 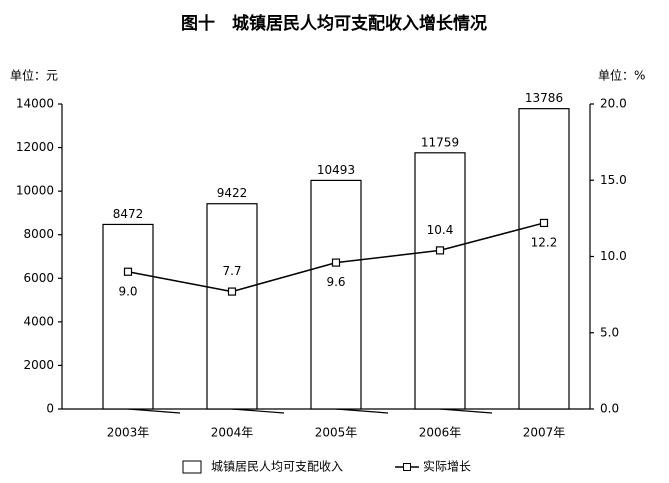 What do you see at coordinates (544, 98) in the screenshot?
I see `bar-value-label: 13786` at bounding box center [544, 98].